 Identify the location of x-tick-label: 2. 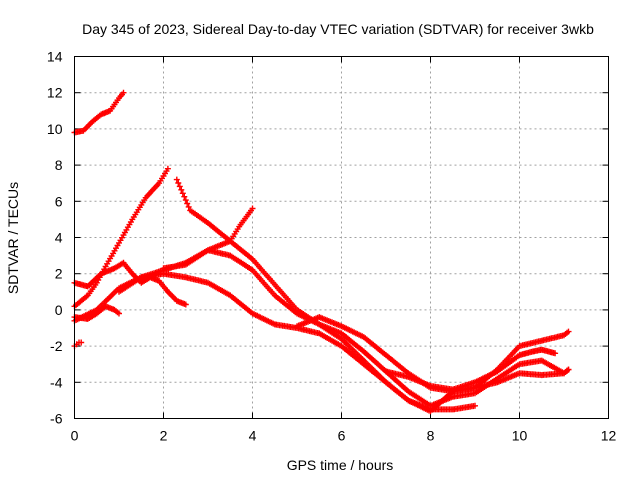
(164, 436).